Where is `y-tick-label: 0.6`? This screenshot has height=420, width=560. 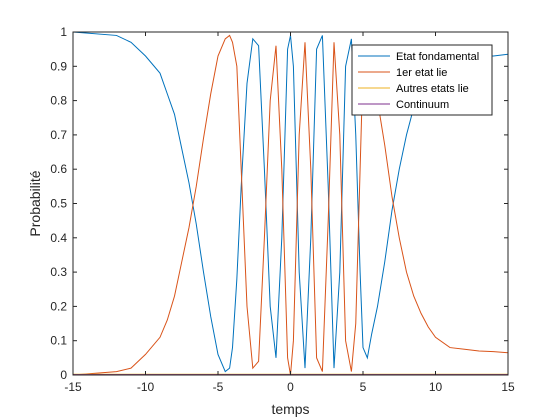 y-tick-label: 0.6 is located at coordinates (58, 169).